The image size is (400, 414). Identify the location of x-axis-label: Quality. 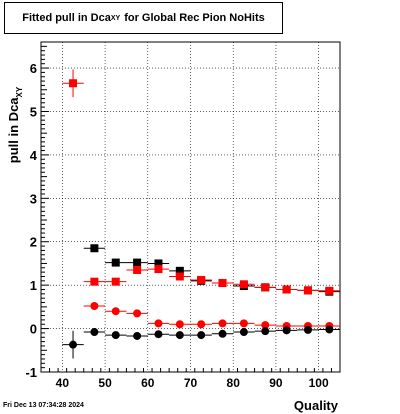
(316, 405).